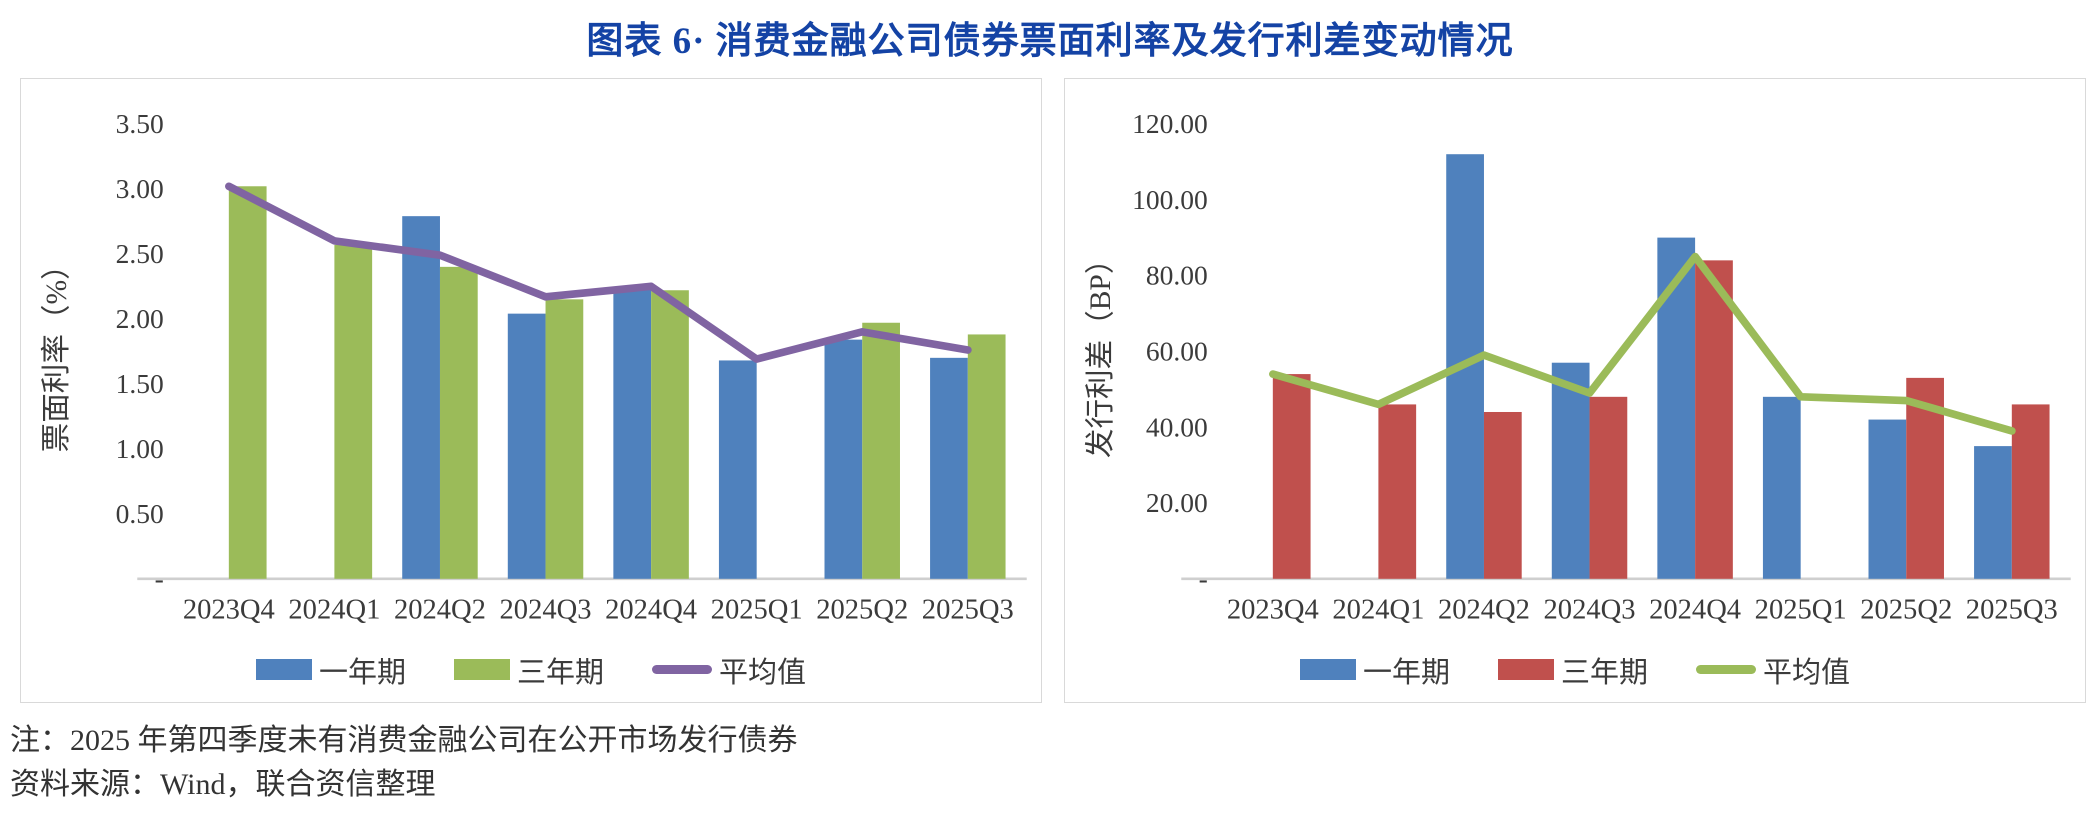  Describe the element at coordinates (140, 351) in the screenshot. I see `y-axis-ticks: 3.503.002.502.001.501.000.50-` at that location.